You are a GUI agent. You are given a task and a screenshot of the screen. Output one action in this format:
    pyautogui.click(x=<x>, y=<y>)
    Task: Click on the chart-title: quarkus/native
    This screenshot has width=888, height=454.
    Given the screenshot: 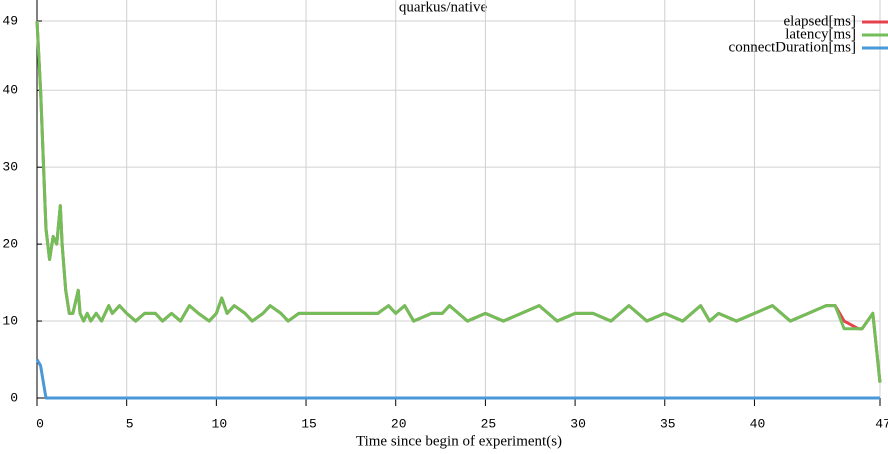 What is the action you would take?
    pyautogui.click(x=443, y=7)
    